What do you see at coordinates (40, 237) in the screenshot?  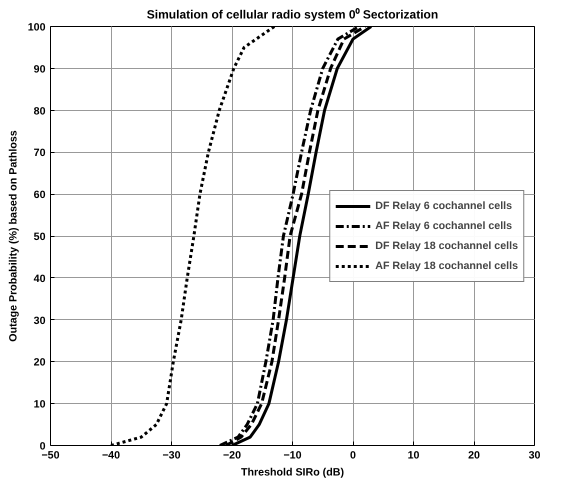 I see `y-tick-label: 50` at bounding box center [40, 237].